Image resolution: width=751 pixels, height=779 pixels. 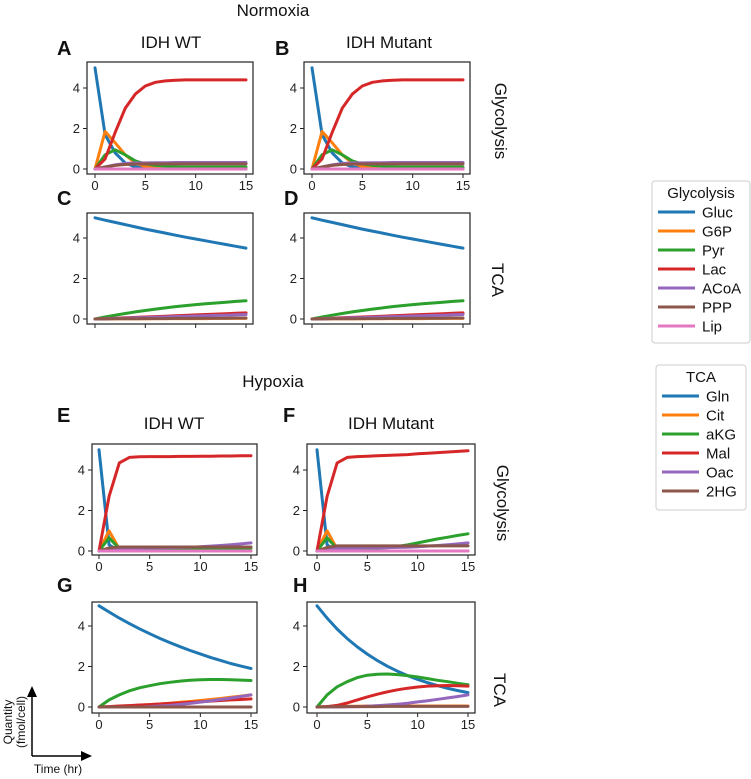 I want to click on row-label-glycolysis-normoxia: Glycolysis, so click(x=500, y=121).